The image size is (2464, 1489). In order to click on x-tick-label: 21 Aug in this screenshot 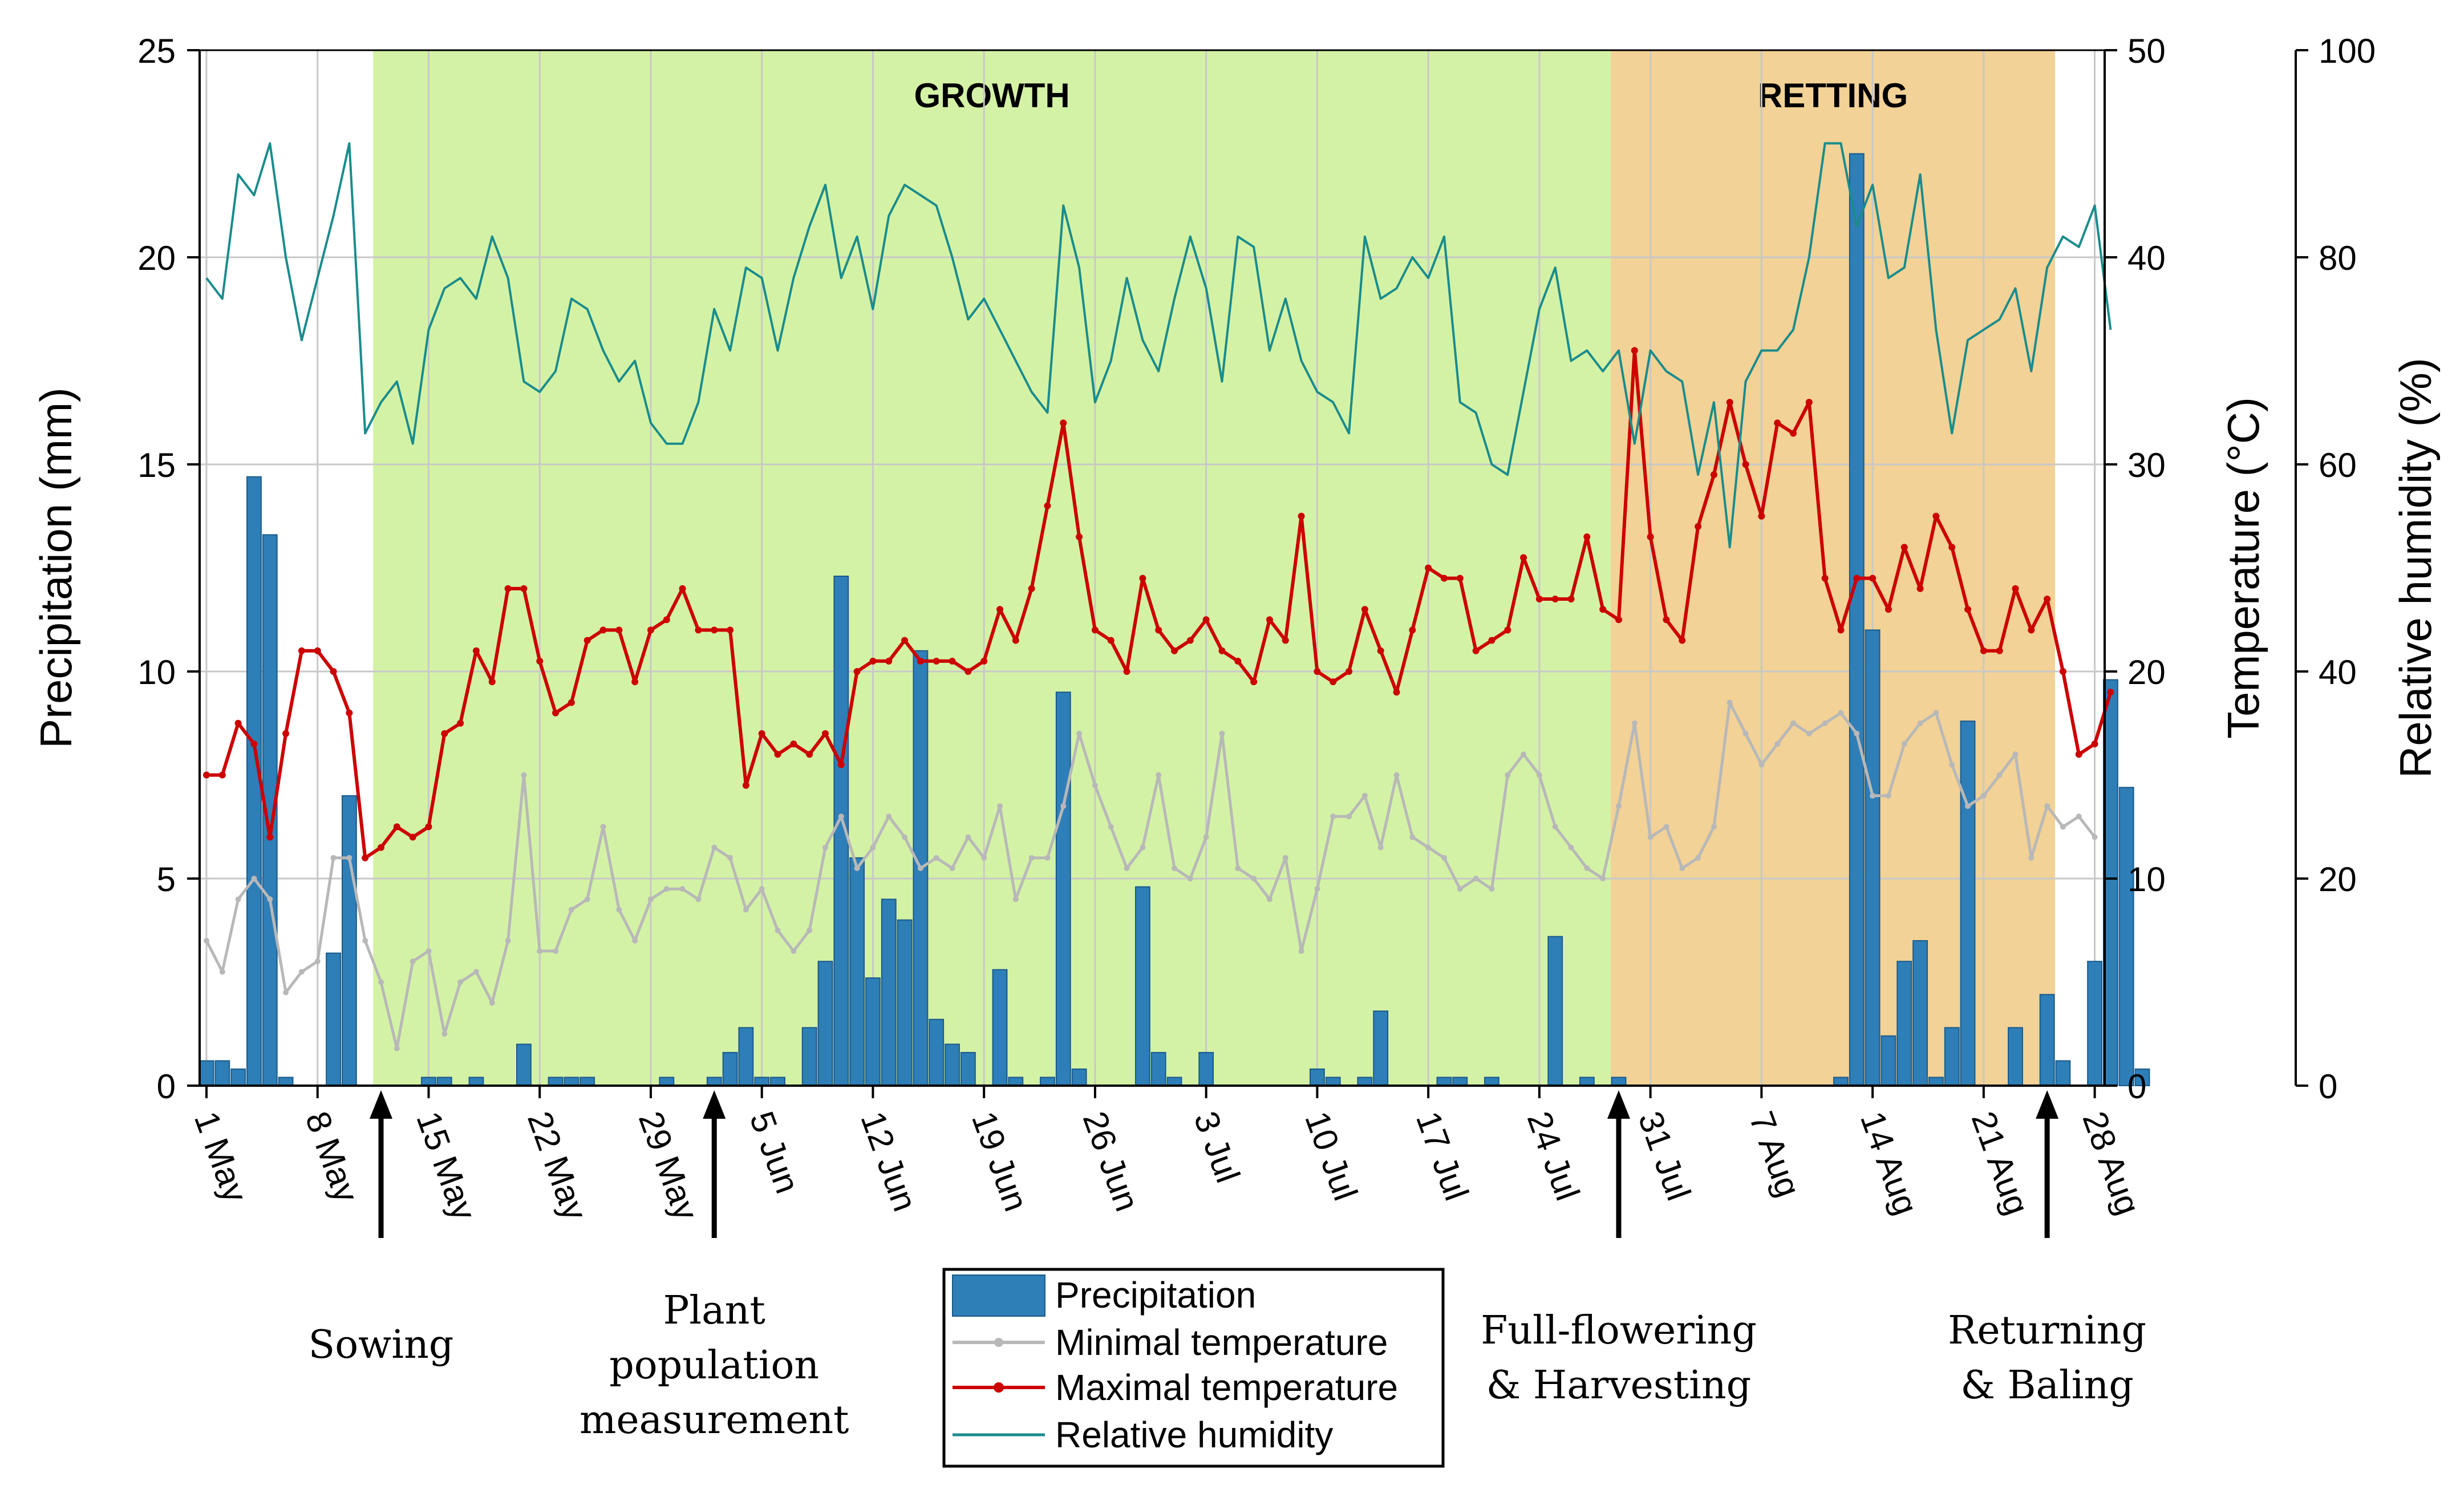, I will do `click(2001, 1163)`.